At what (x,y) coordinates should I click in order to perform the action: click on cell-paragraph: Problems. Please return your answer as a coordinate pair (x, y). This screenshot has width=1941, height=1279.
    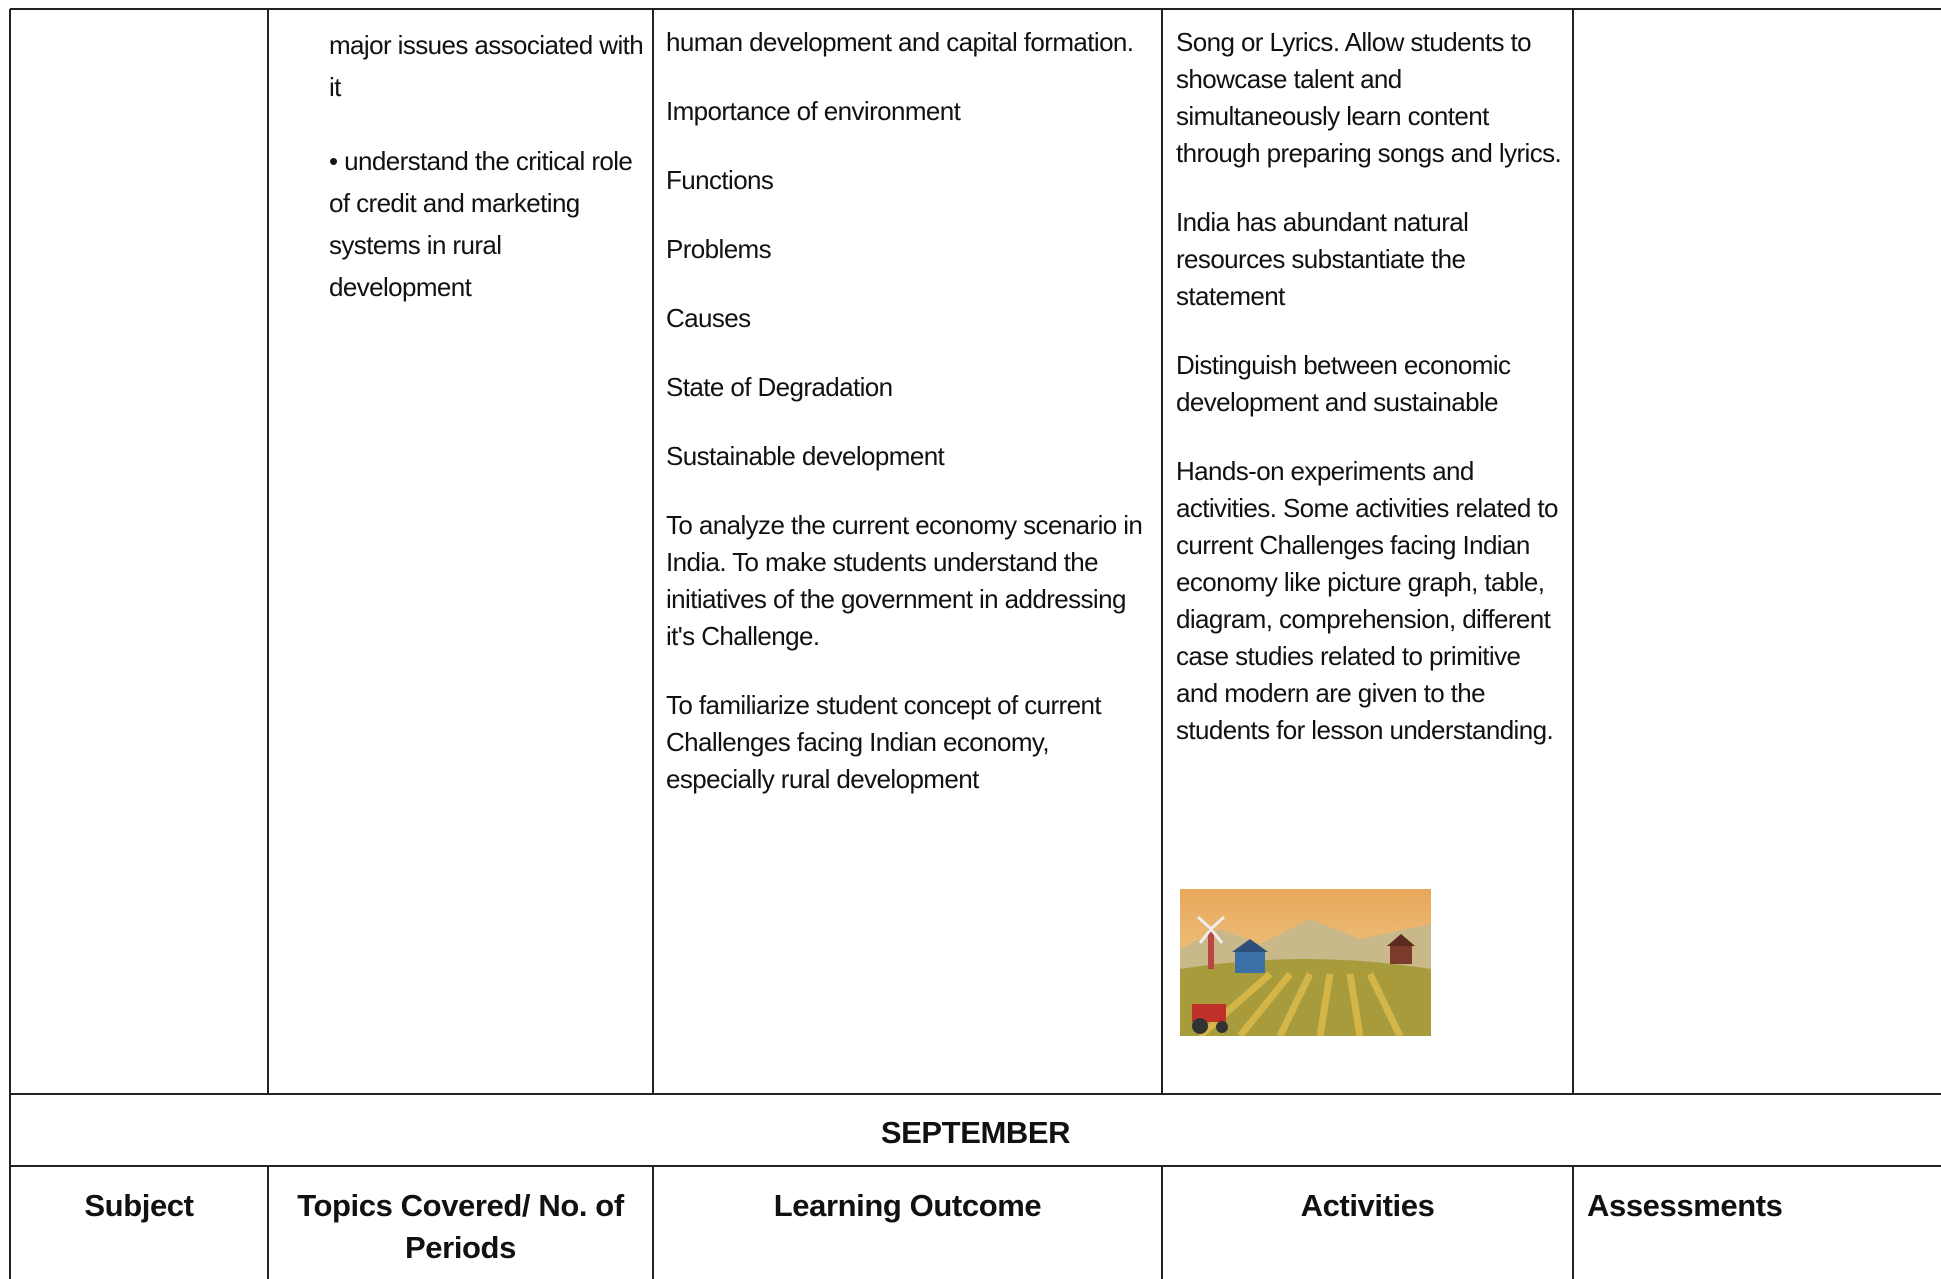
    Looking at the image, I should click on (719, 249).